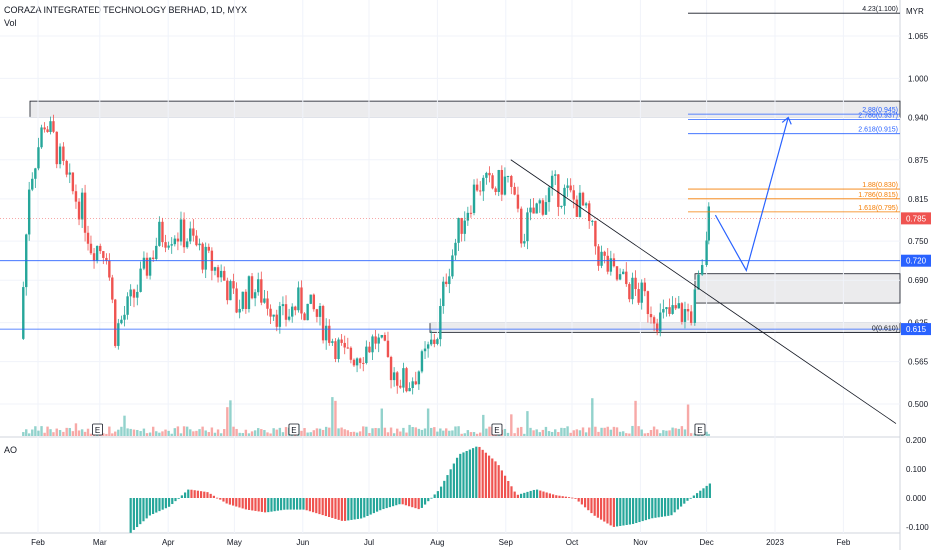 Image resolution: width=932 pixels, height=550 pixels. Describe the element at coordinates (916, 469) in the screenshot. I see `ao-tick-label: 0.100` at that location.